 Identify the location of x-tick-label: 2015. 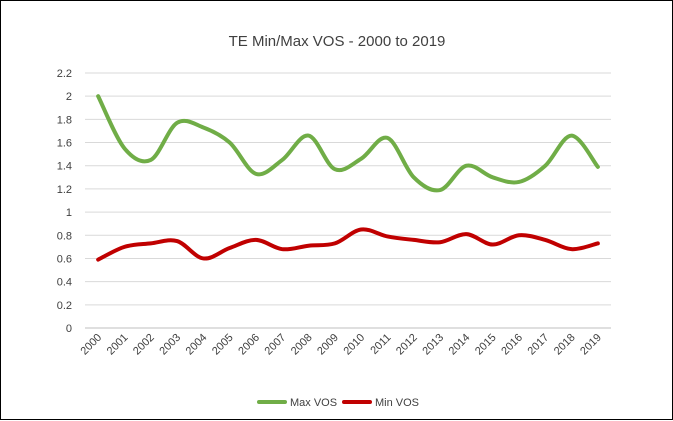
(486, 345).